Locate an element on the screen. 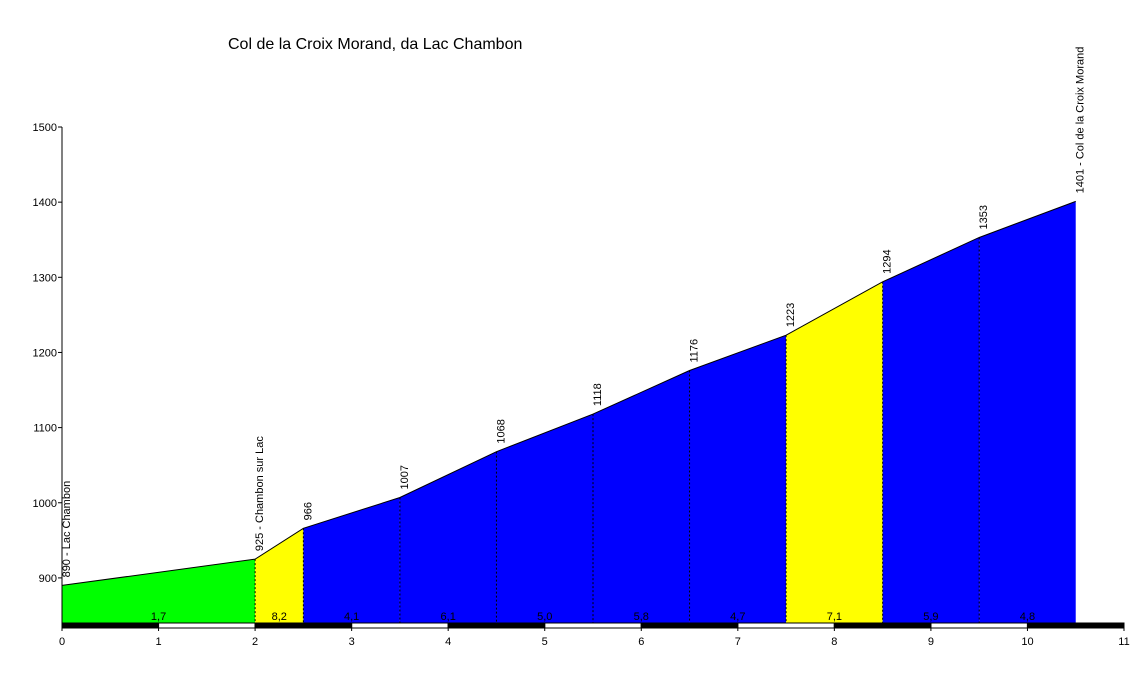  point-elevation-label: 1007 is located at coordinates (405, 477).